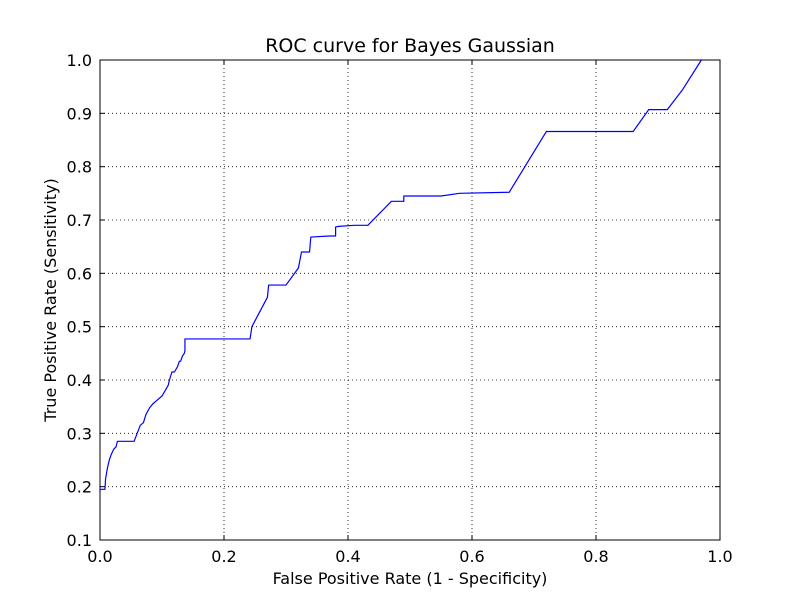 This screenshot has width=800, height=600. I want to click on x-tick-label: 0.0, so click(99, 556).